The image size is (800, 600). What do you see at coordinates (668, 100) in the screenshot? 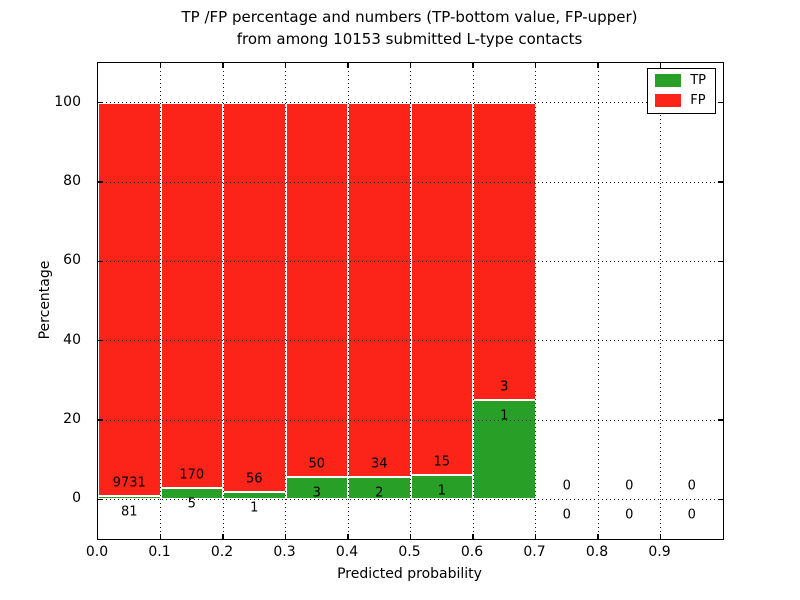
I see `fp-color-swatch` at bounding box center [668, 100].